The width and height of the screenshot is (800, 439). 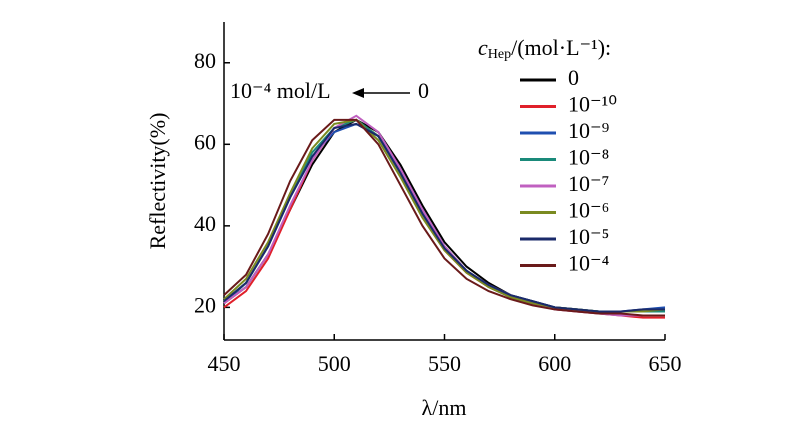 What do you see at coordinates (205, 223) in the screenshot?
I see `y-tick-label: 40` at bounding box center [205, 223].